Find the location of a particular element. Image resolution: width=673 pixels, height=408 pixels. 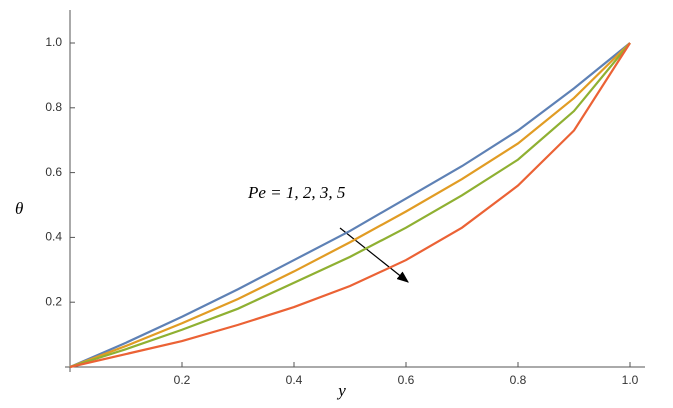

annotation: Pe = 1, 2, 3, 5 is located at coordinates (296, 192).